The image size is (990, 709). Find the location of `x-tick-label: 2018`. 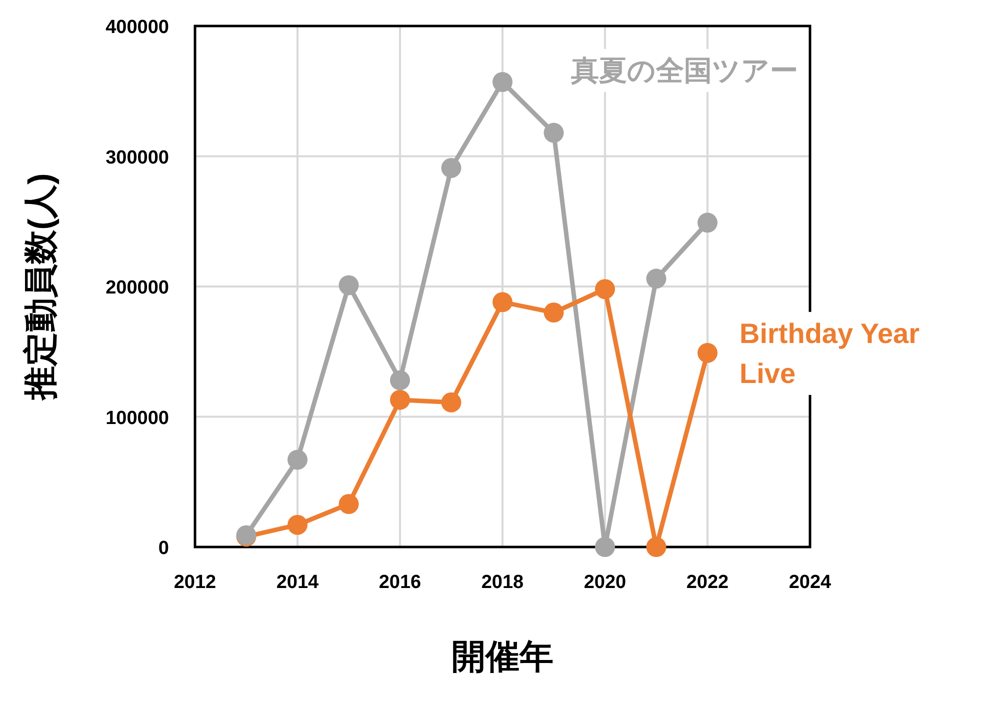

x-tick-label: 2018 is located at coordinates (502, 582).